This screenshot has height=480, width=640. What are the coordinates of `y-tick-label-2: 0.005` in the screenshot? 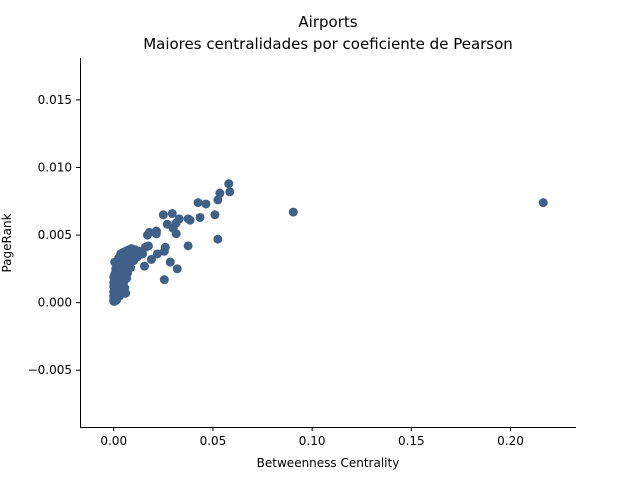 It's located at (55, 235).